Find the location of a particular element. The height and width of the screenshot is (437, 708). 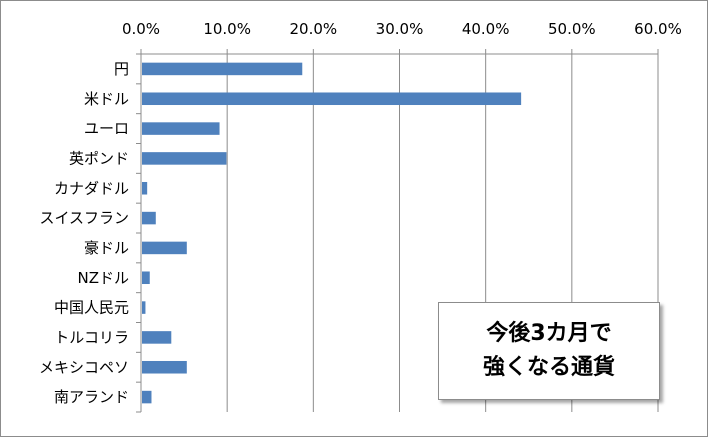

x-tick-label: 60.0% is located at coordinates (658, 29).